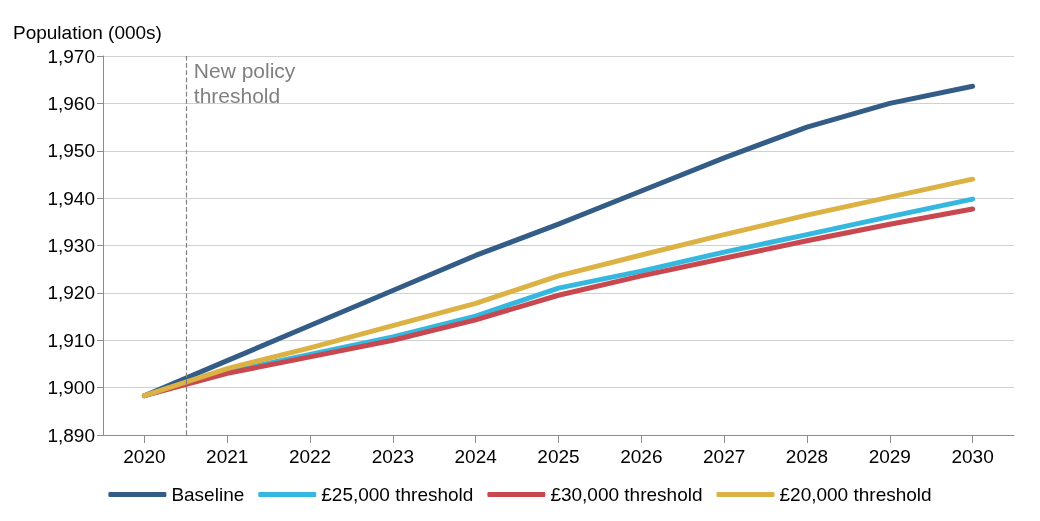  I want to click on x-tick-label: 2027, so click(724, 456).